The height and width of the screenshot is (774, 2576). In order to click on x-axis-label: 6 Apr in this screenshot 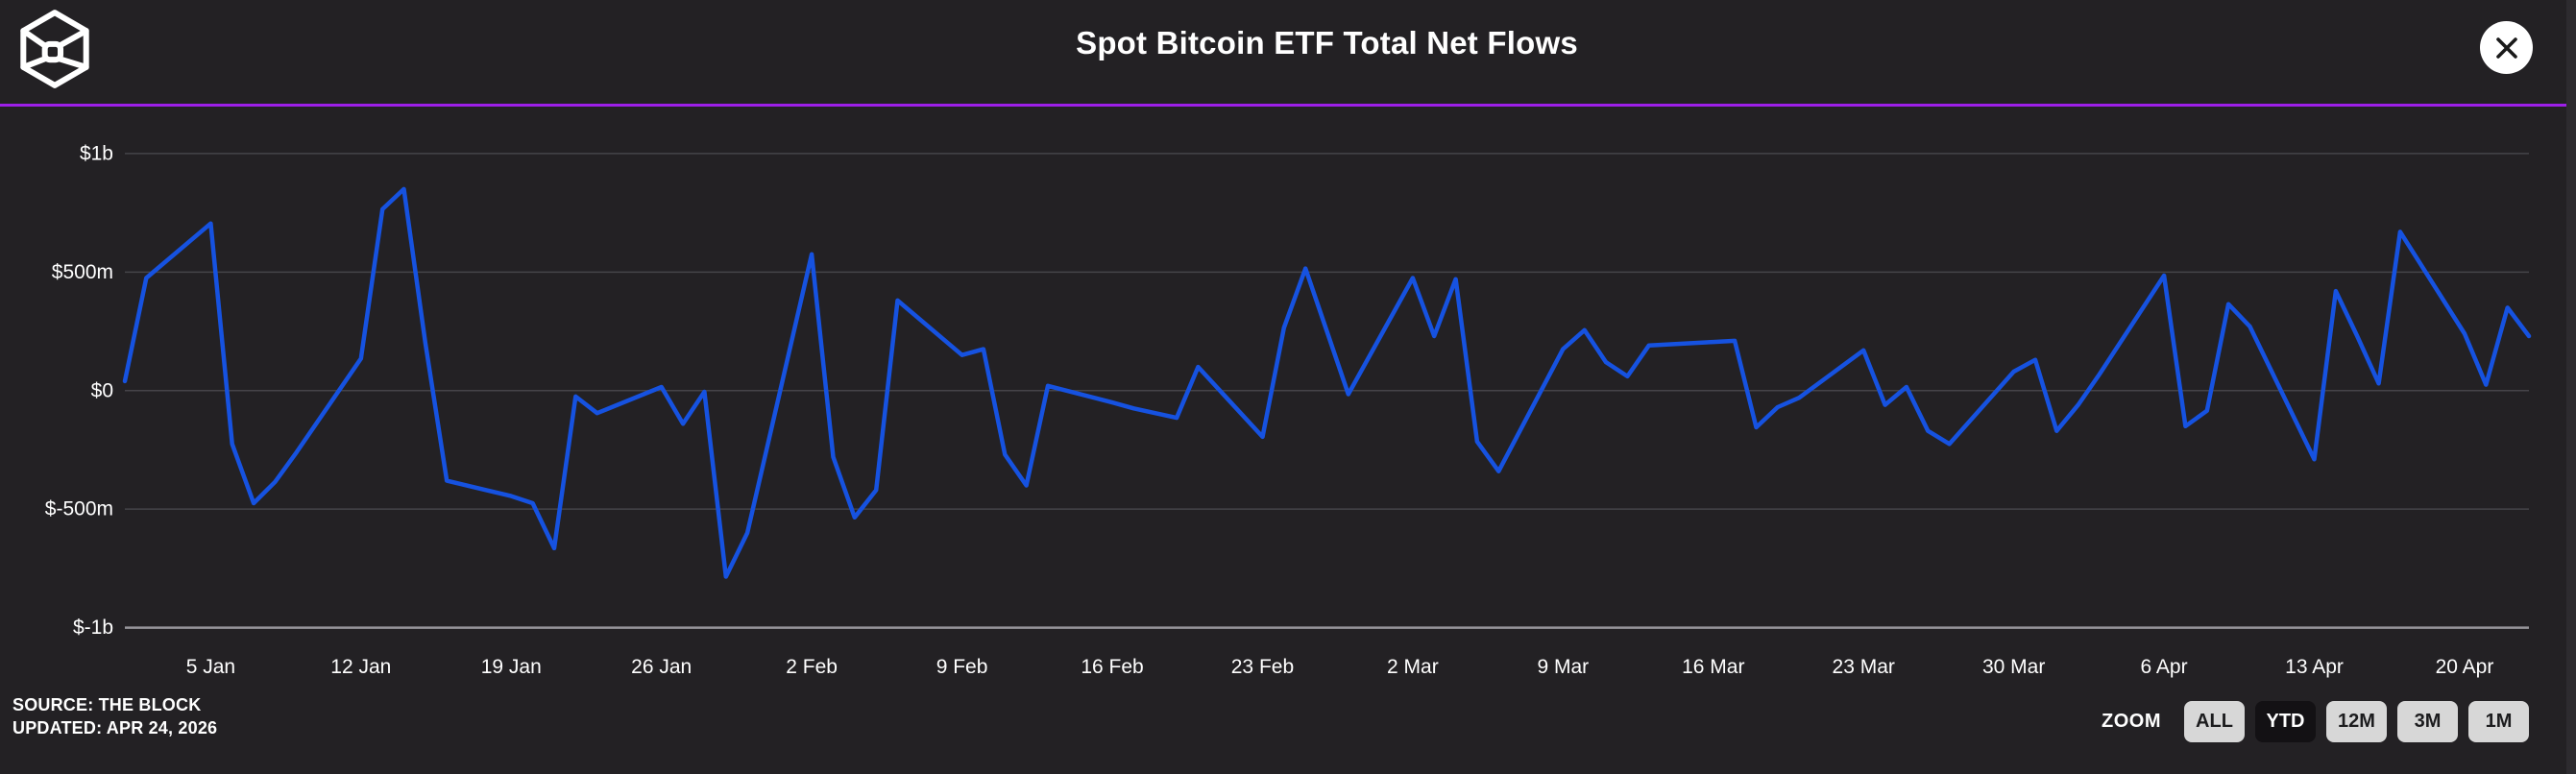, I will do `click(2164, 667)`.